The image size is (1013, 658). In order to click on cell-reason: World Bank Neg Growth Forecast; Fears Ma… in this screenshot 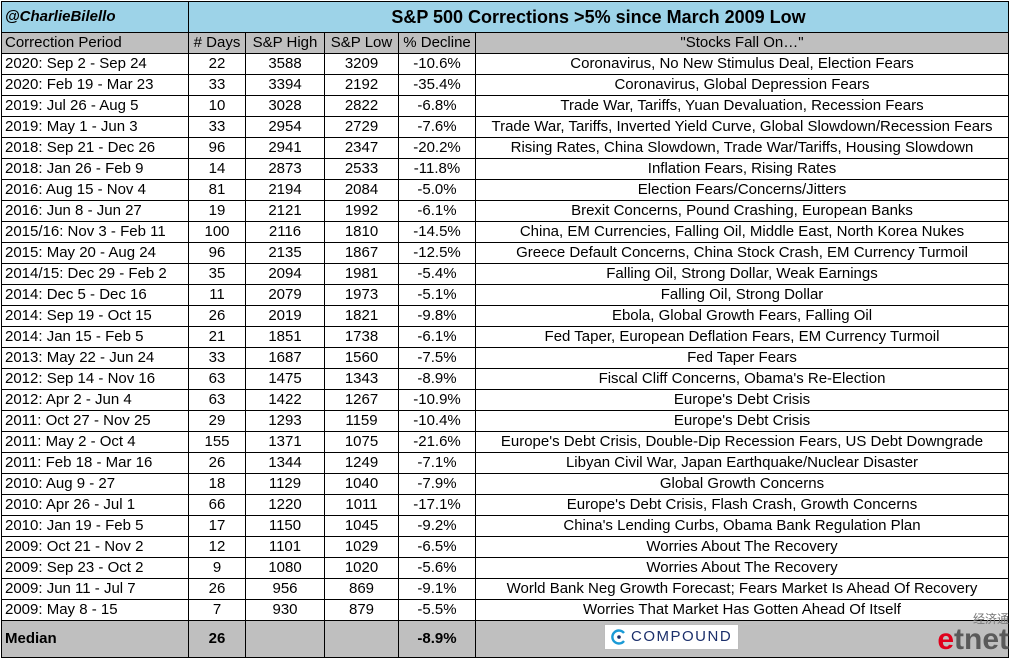, I will do `click(742, 589)`.